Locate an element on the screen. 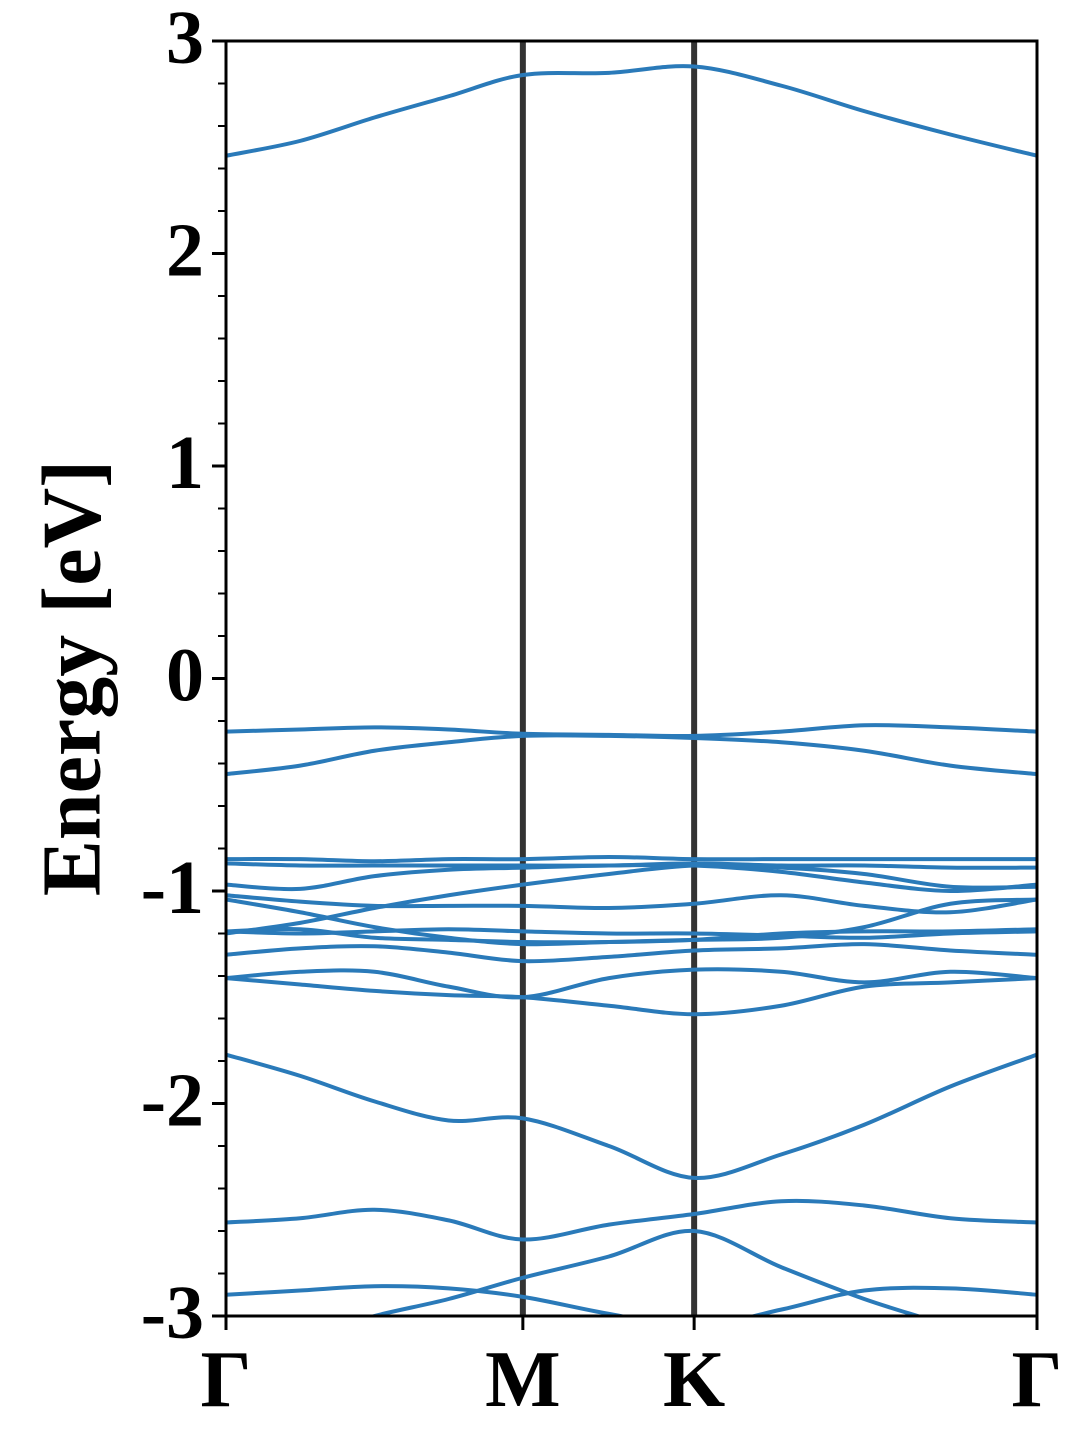  y-tick-label: 3 is located at coordinates (185, 40).